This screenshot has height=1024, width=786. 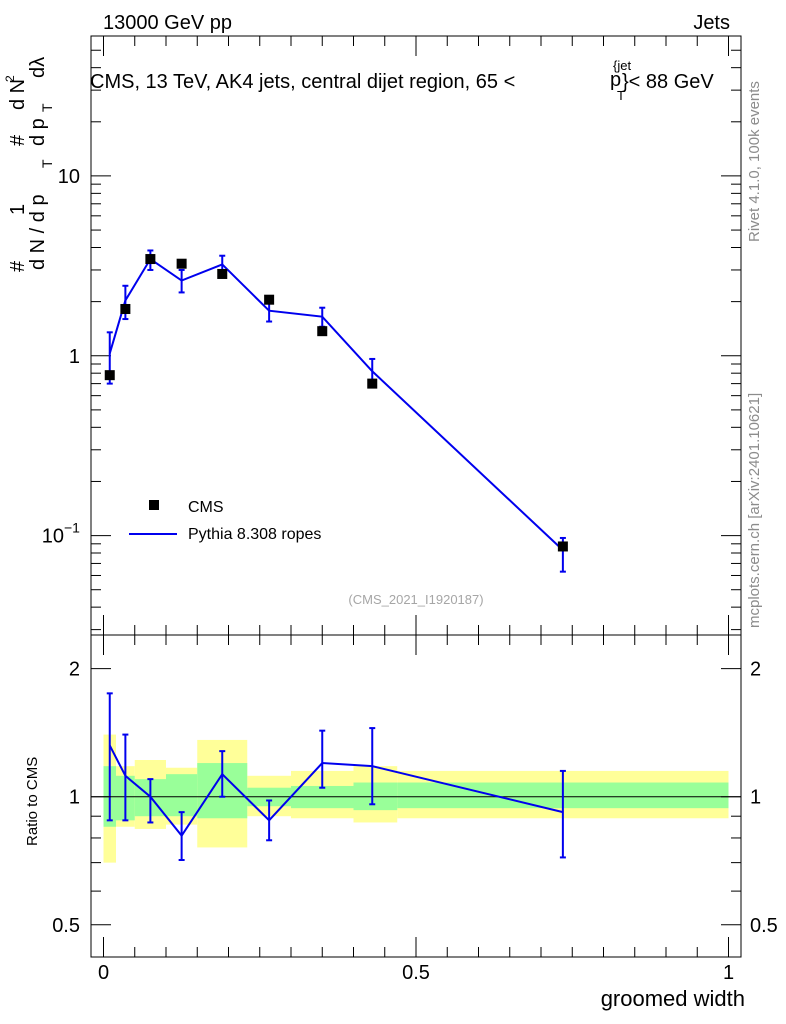 What do you see at coordinates (66, 926) in the screenshot?
I see `ratio-y-tick-label: 0.5` at bounding box center [66, 926].